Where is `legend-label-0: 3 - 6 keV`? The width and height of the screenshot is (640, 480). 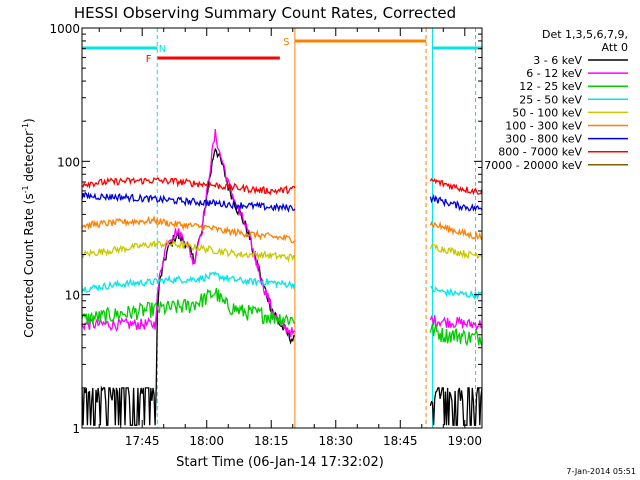 legend-label-0: 3 - 6 keV is located at coordinates (557, 60).